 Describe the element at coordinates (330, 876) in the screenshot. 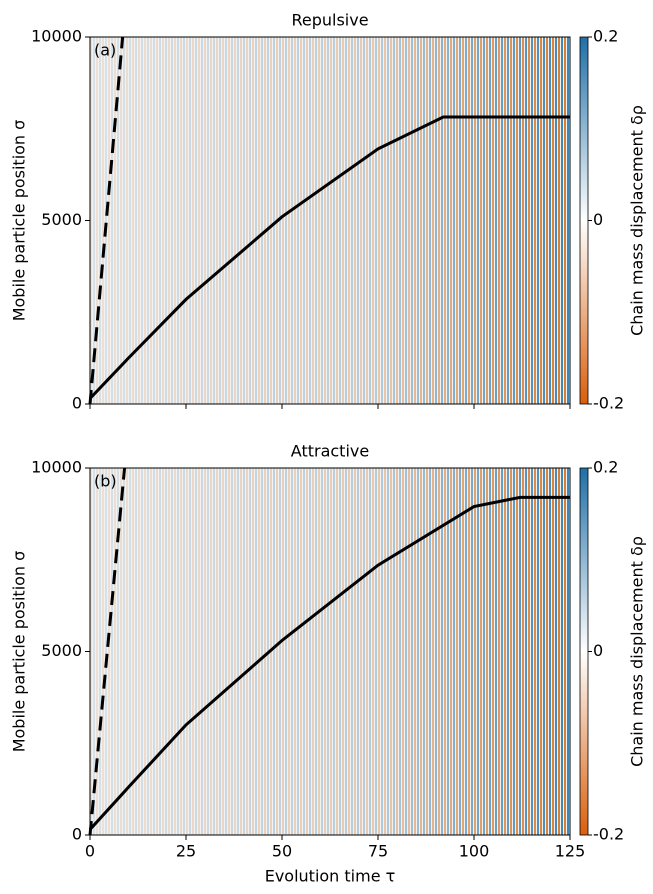

I see `x-axis-label: Evolution time τ` at that location.